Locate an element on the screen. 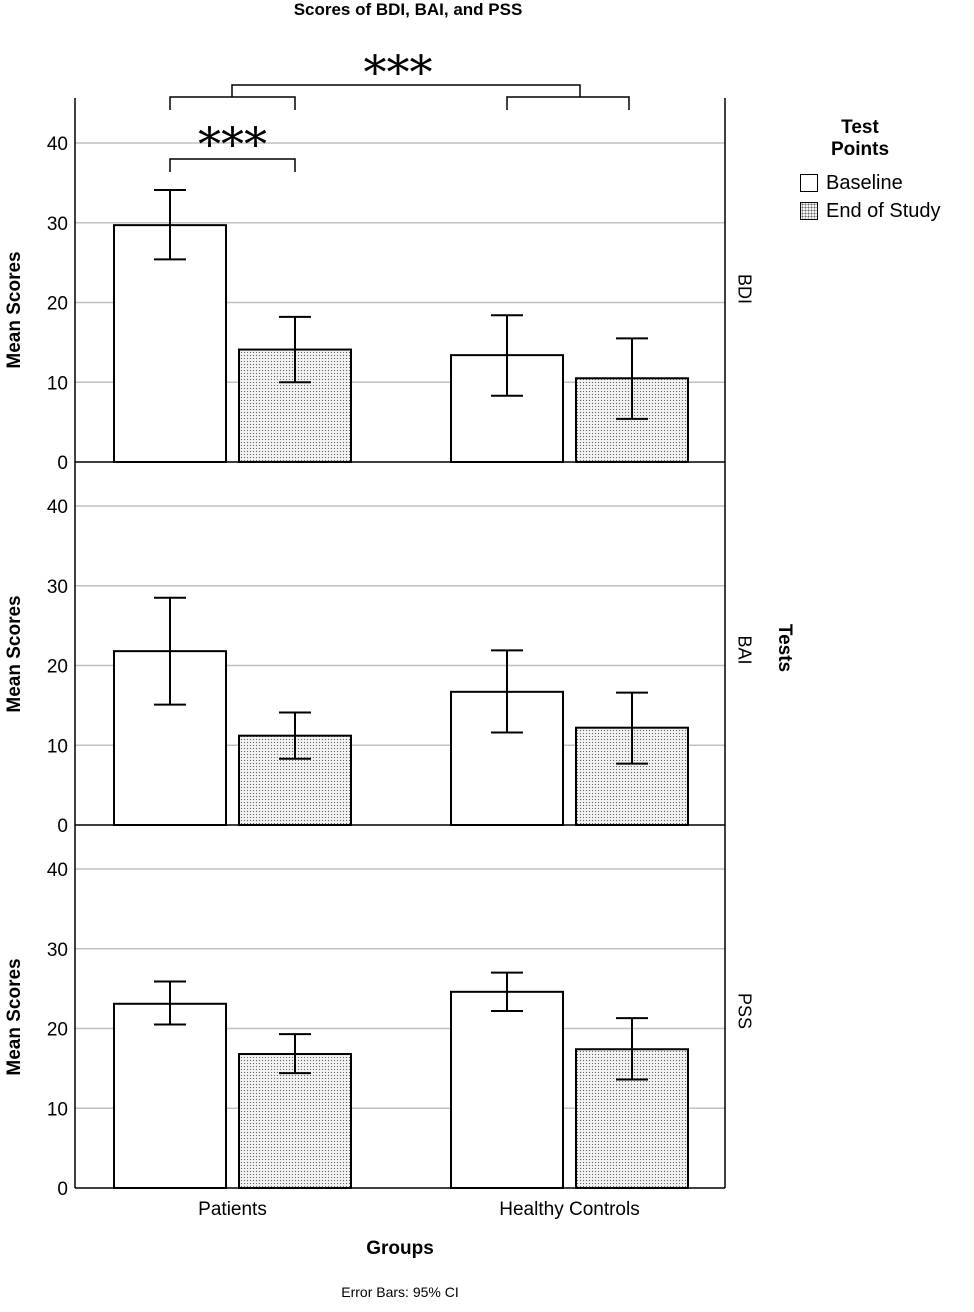  y-axis-label-pss: Mean Scores is located at coordinates (14, 1016).